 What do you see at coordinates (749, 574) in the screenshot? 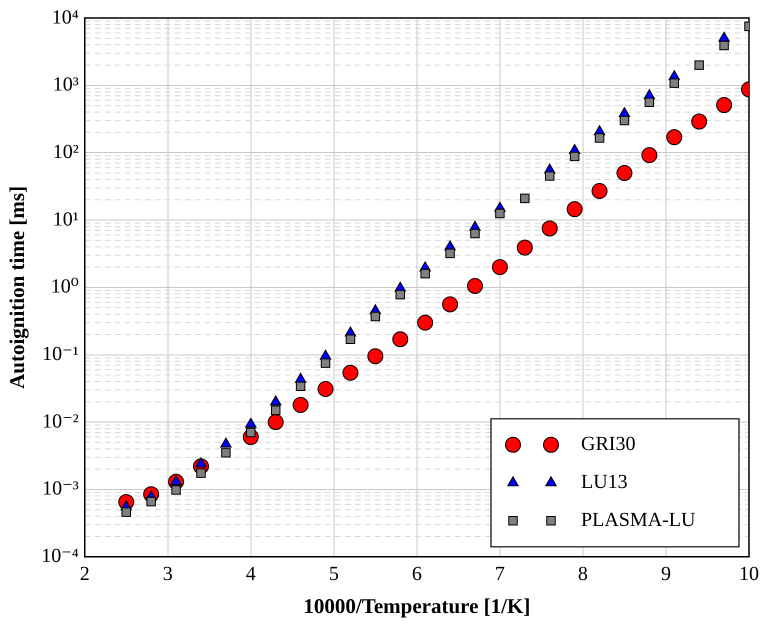
I see `x-tick-label: 10` at bounding box center [749, 574].